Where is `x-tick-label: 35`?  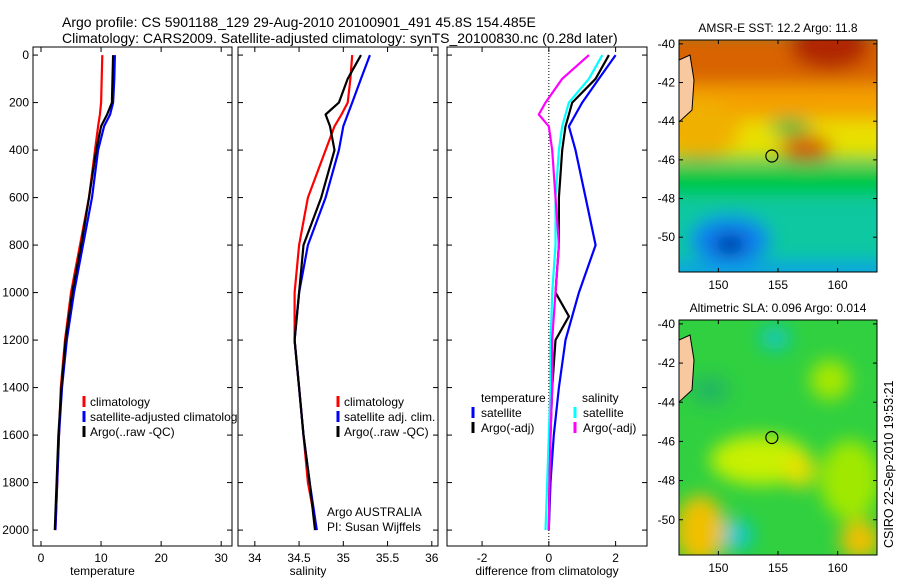 x-tick-label: 35 is located at coordinates (344, 558).